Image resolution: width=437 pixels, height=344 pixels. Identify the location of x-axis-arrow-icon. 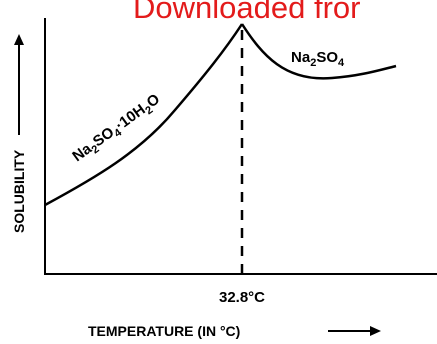
(354, 331).